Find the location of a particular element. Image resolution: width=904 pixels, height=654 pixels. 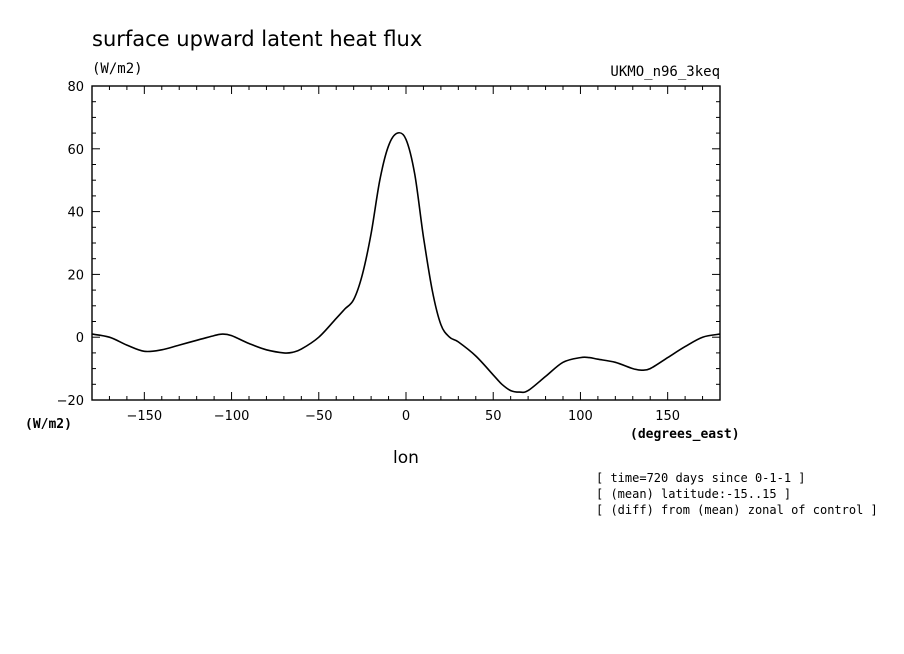

chart-title: surface upward latent heat flux is located at coordinates (257, 39).